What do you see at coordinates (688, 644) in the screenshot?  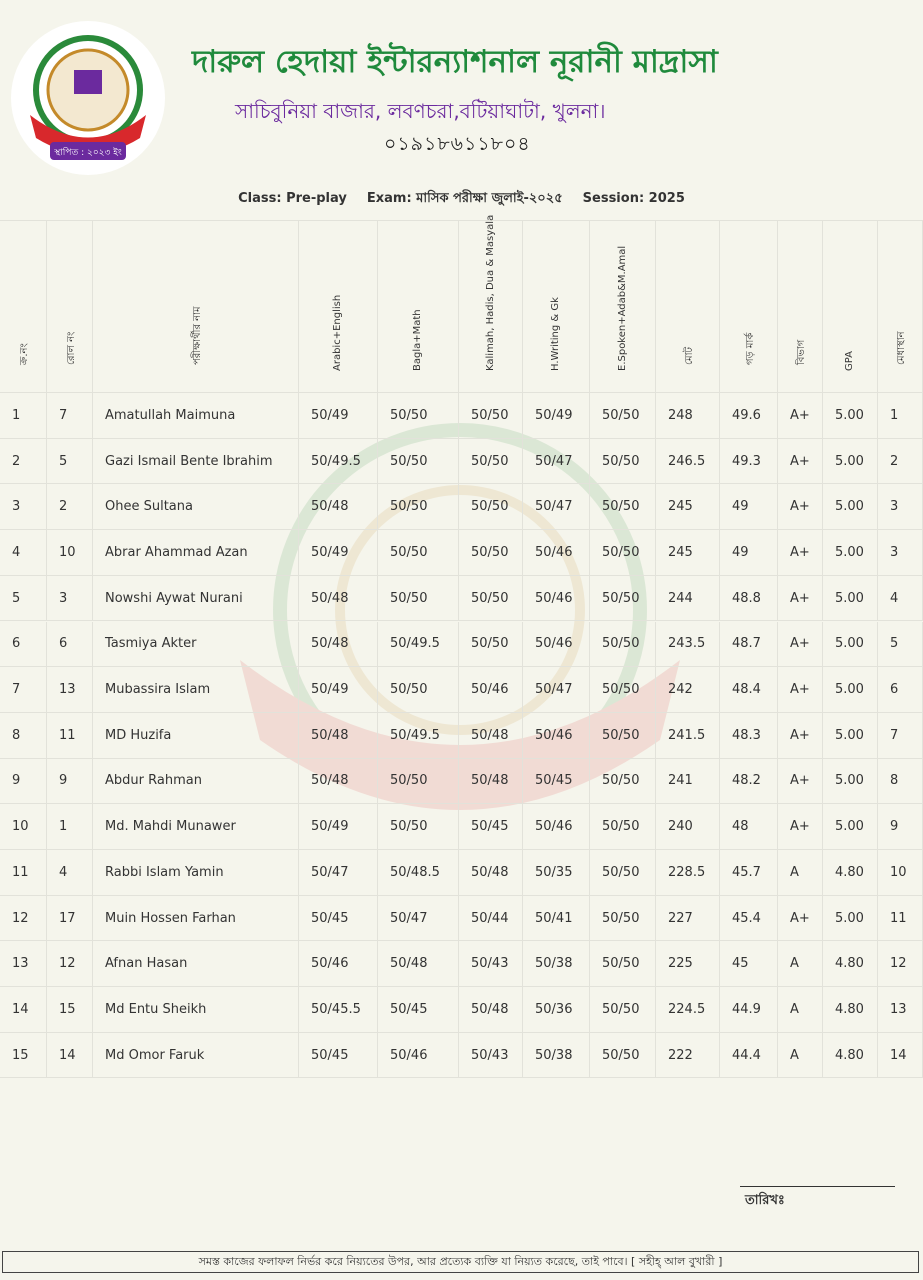 I see `table-cell: 243.5` at bounding box center [688, 644].